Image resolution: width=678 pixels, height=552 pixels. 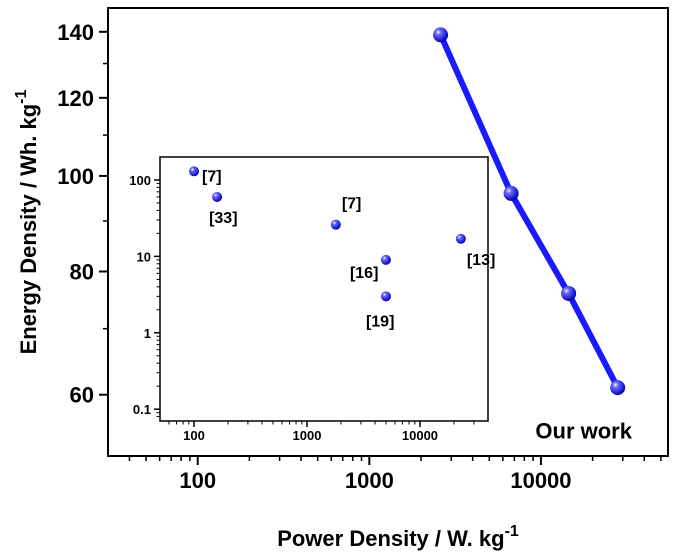 I want to click on y-tick-label: 80, so click(x=82, y=271).